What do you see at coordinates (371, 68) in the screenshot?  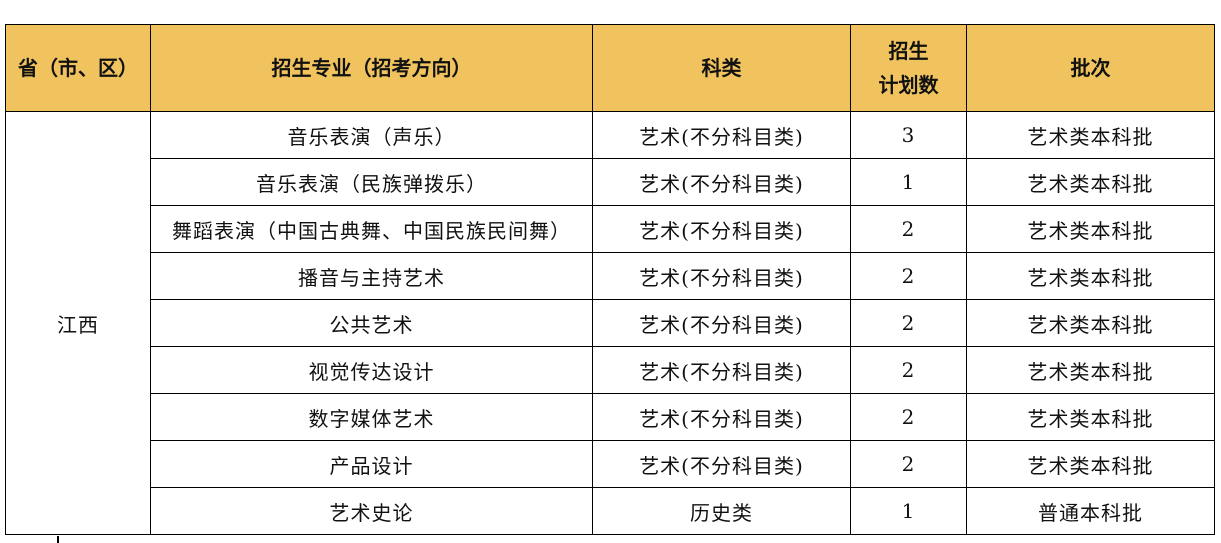 I see `header-major: 招生专业（招考方向）` at bounding box center [371, 68].